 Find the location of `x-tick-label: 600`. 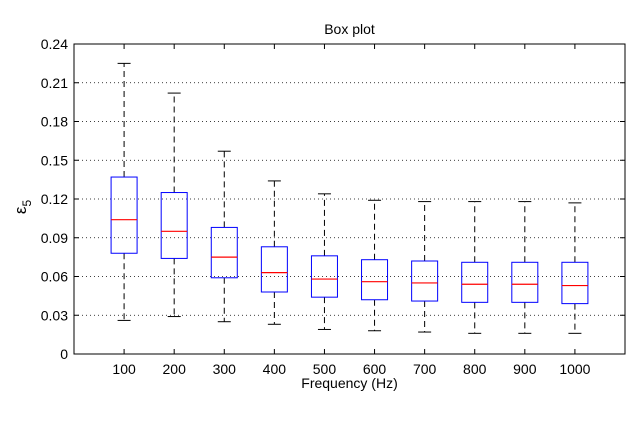

x-tick-label: 600 is located at coordinates (375, 369).